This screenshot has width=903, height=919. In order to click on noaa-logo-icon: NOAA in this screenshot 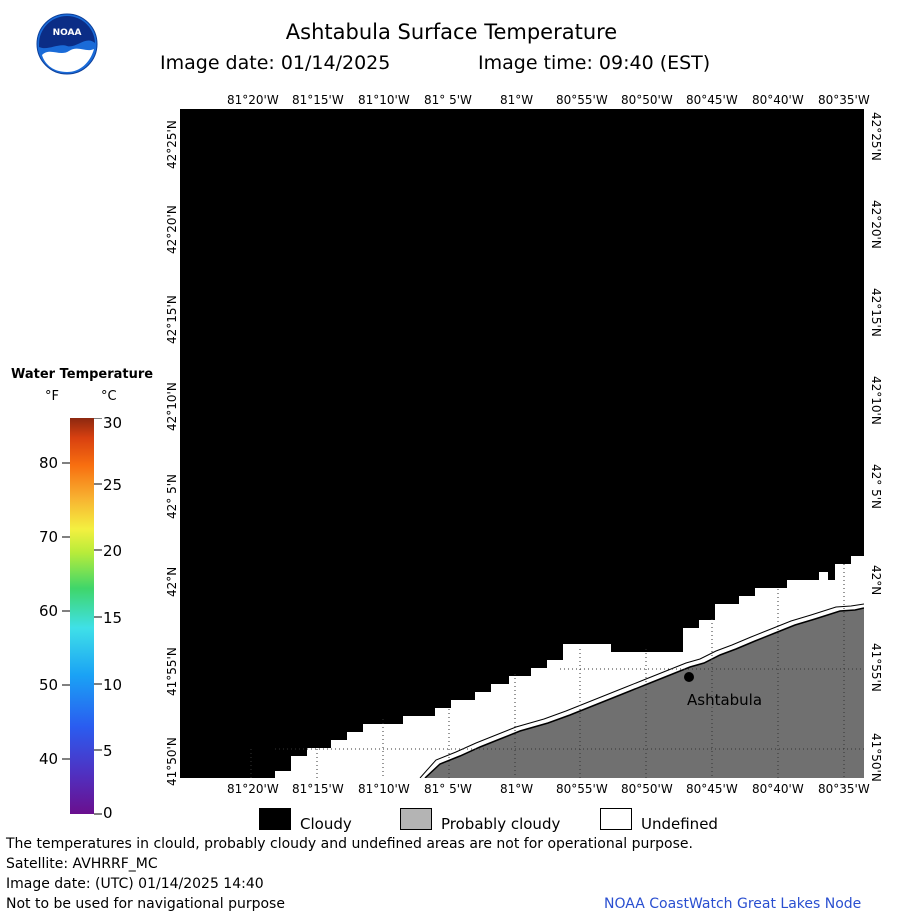, I will do `click(67, 44)`.